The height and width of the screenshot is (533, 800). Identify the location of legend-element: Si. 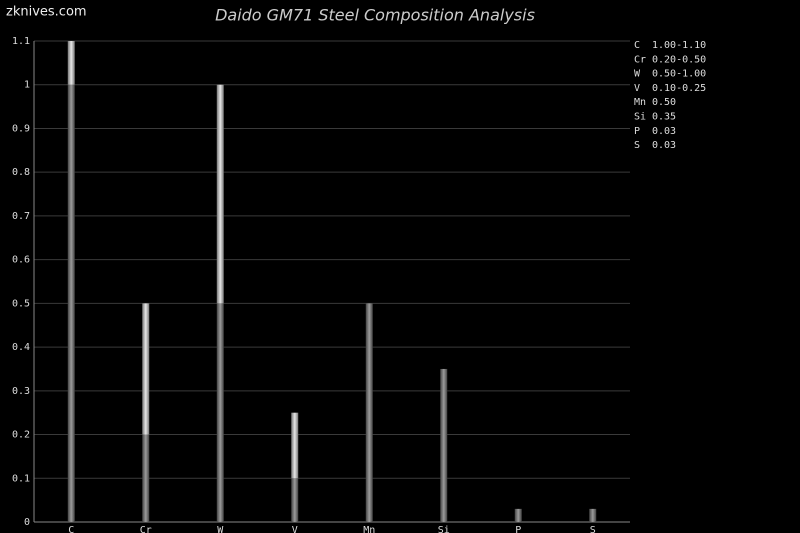
(640, 117).